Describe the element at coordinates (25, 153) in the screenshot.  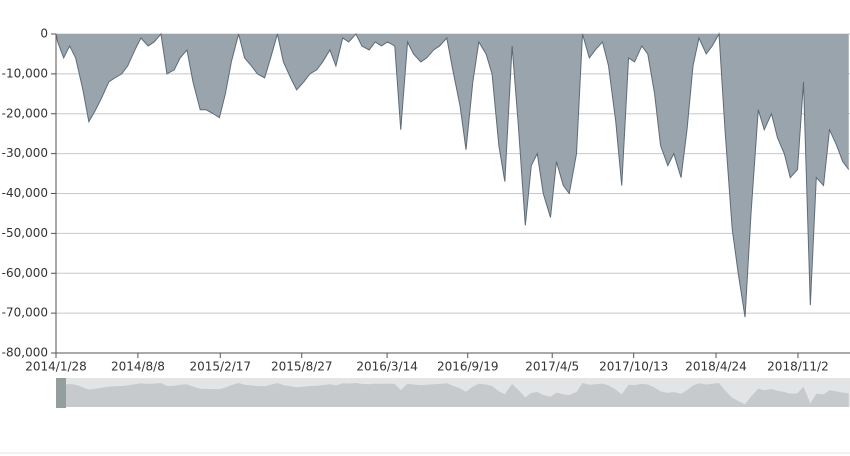
I see `y-tick-label: -30,000` at that location.